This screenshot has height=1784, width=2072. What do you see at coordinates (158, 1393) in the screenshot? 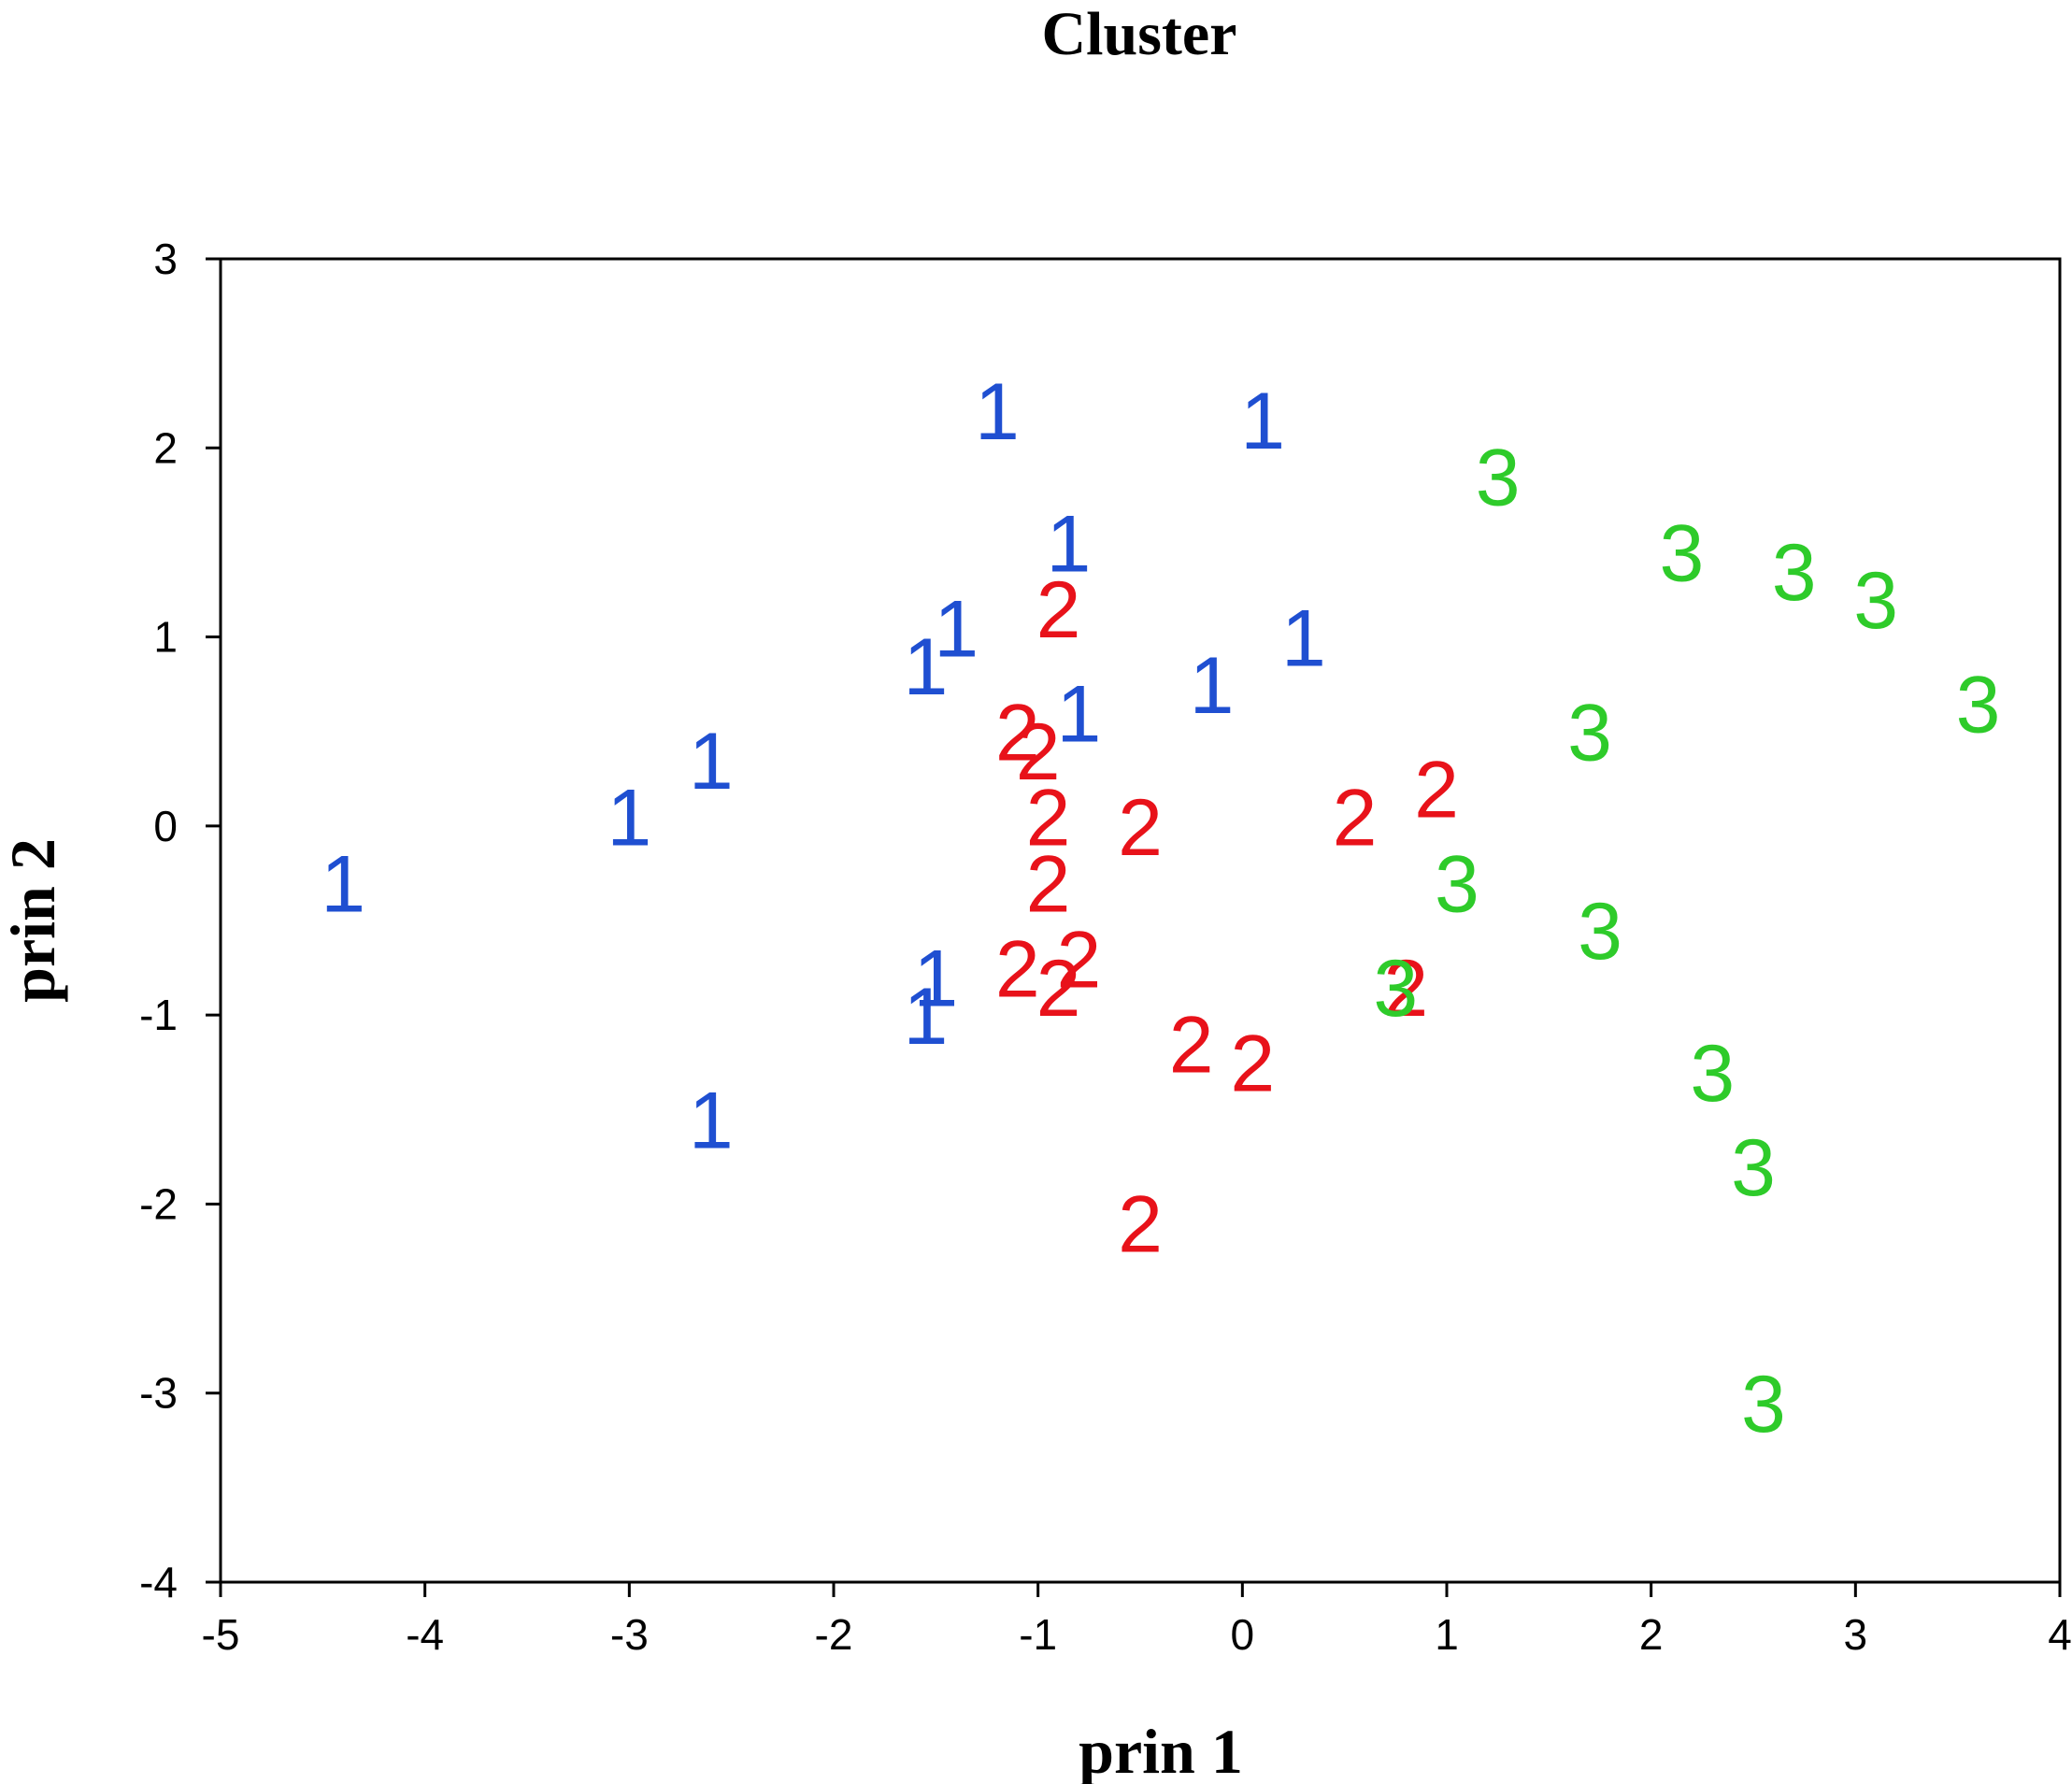
I see `y-tick-label: -3` at bounding box center [158, 1393].